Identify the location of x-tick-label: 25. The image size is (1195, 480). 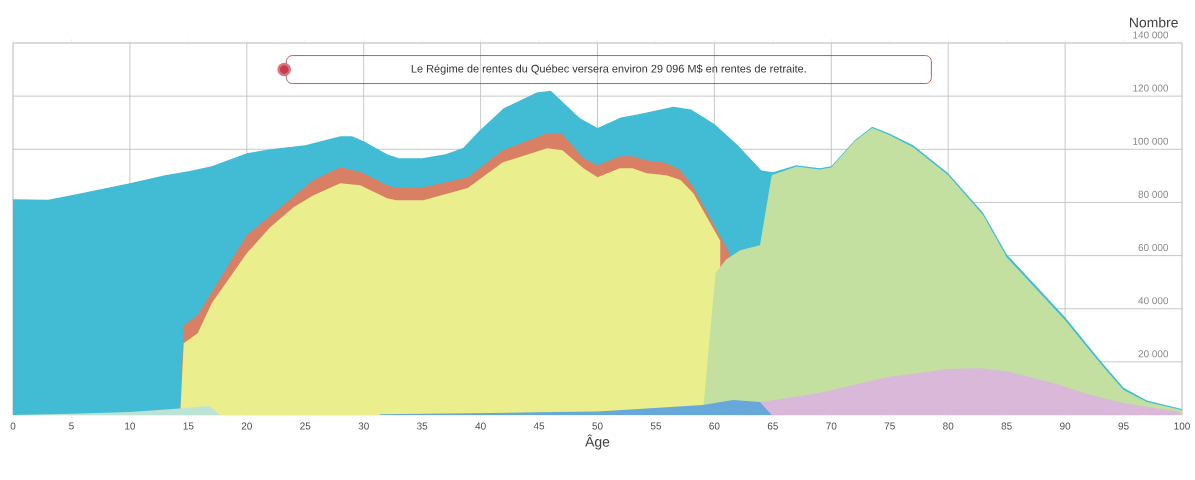
(305, 426).